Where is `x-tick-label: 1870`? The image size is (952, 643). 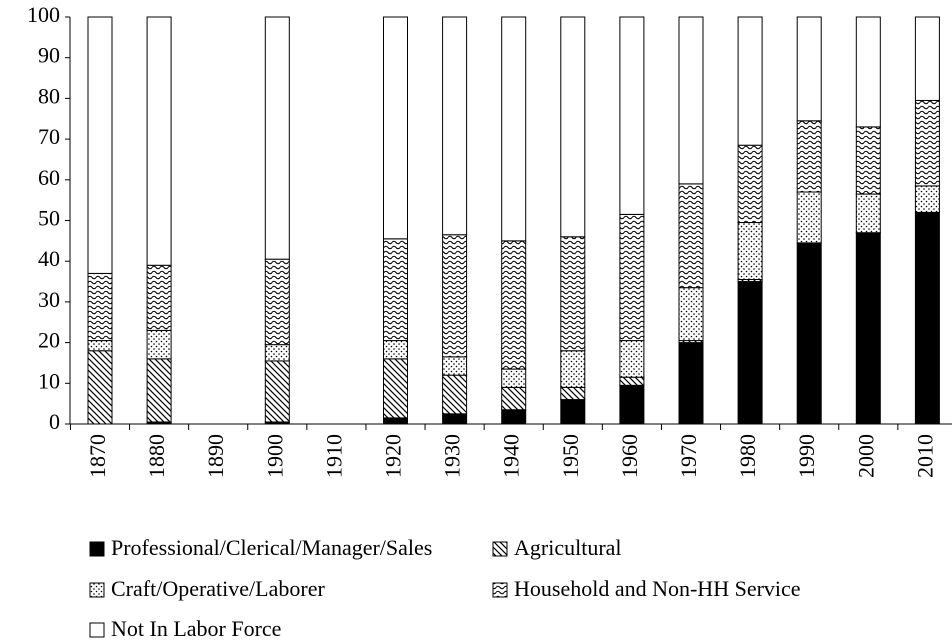 x-tick-label: 1870 is located at coordinates (97, 456).